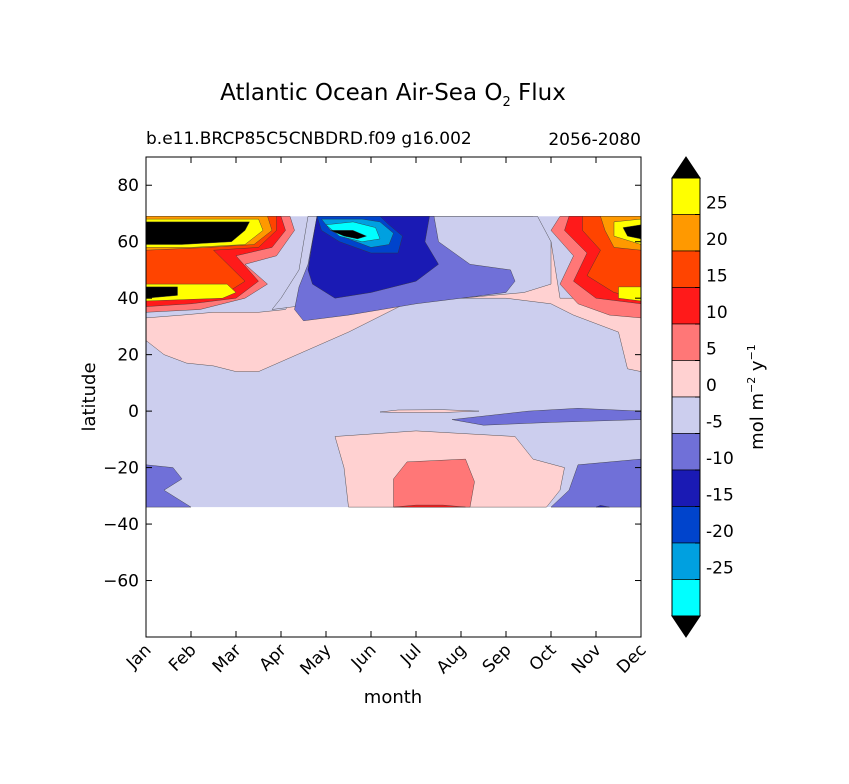  Describe the element at coordinates (133, 412) in the screenshot. I see `y-tick-label: 0` at that location.